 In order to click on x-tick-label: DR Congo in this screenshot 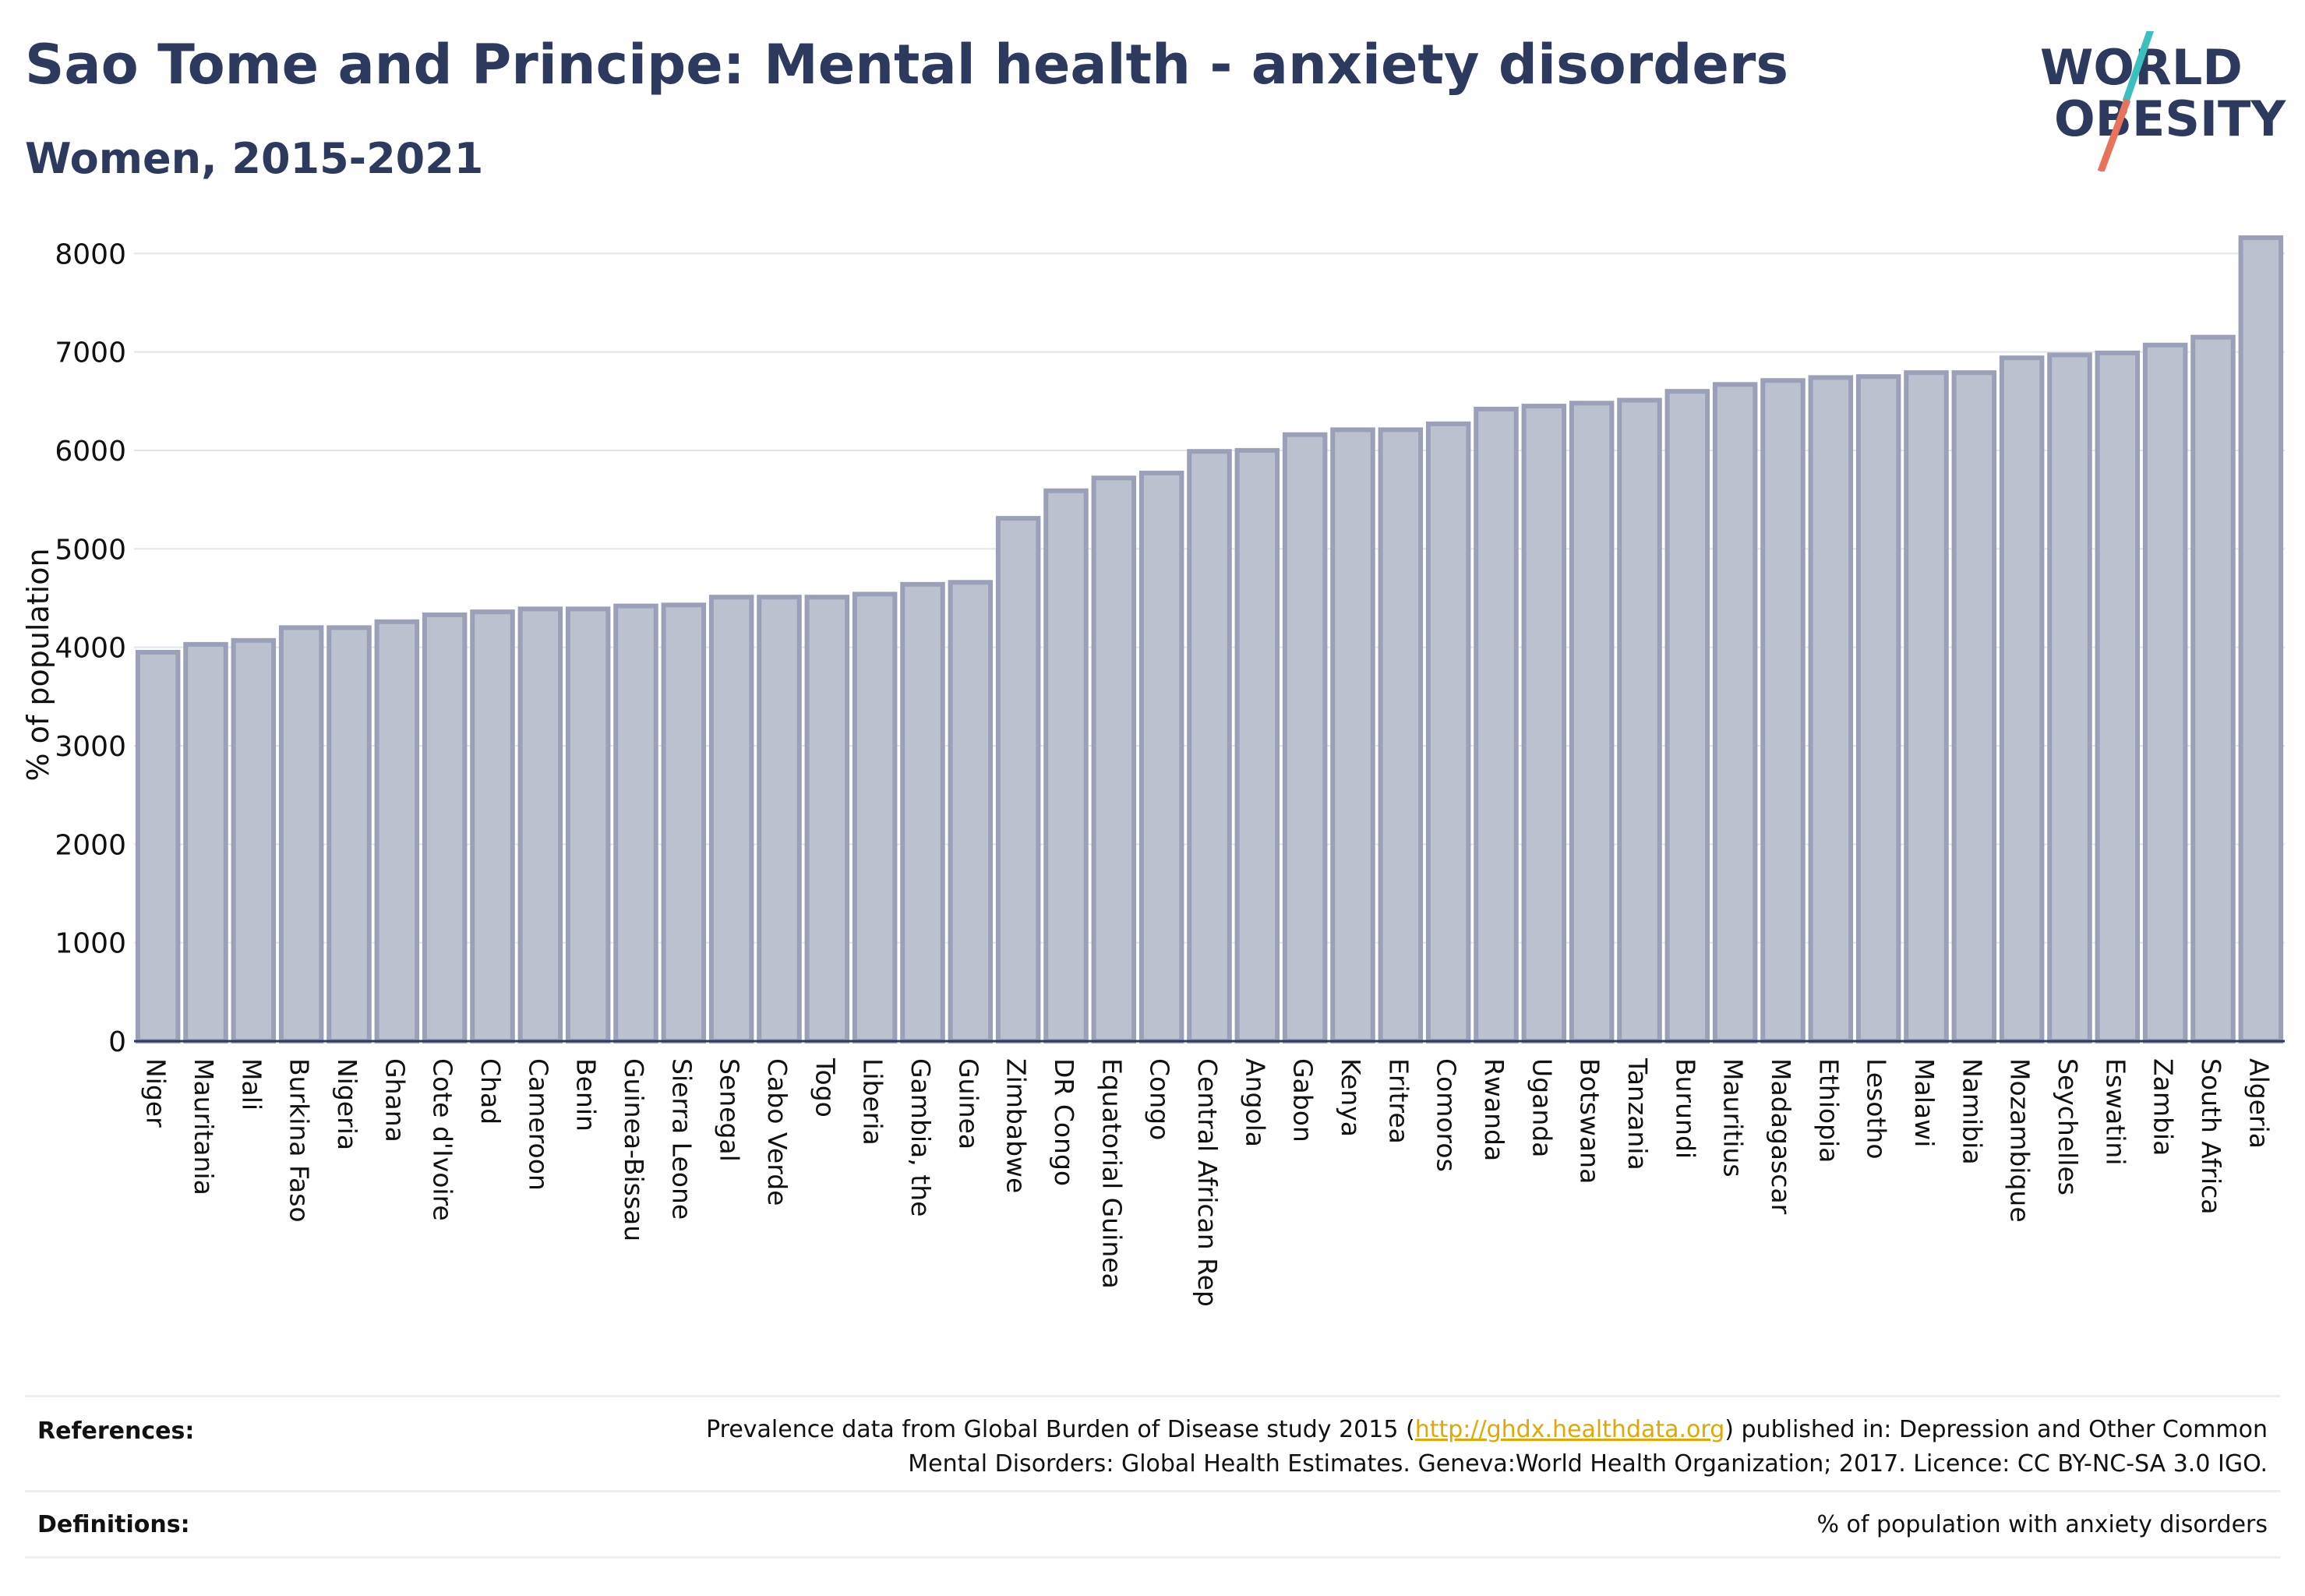, I will do `click(1064, 1122)`.